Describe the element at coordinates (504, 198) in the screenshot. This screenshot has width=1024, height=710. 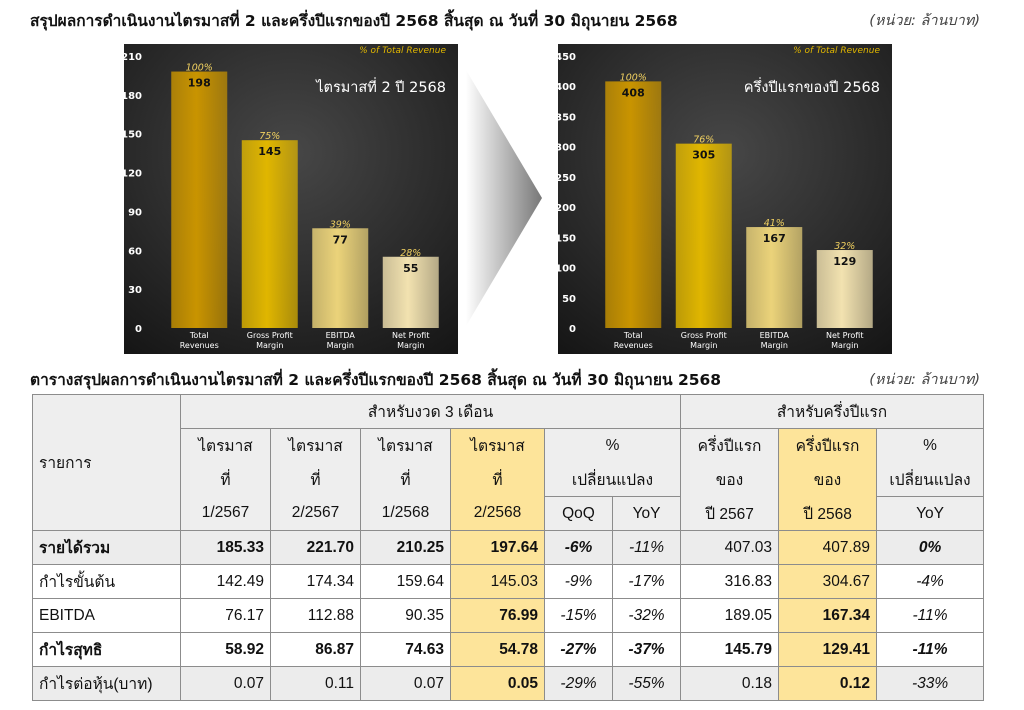
I see `arrow-icon` at that location.